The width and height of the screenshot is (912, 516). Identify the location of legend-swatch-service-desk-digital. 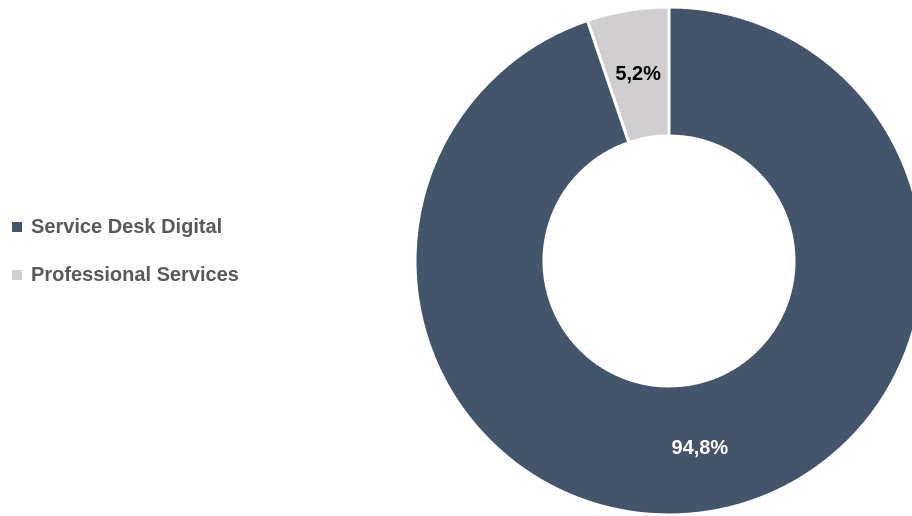
(17, 227).